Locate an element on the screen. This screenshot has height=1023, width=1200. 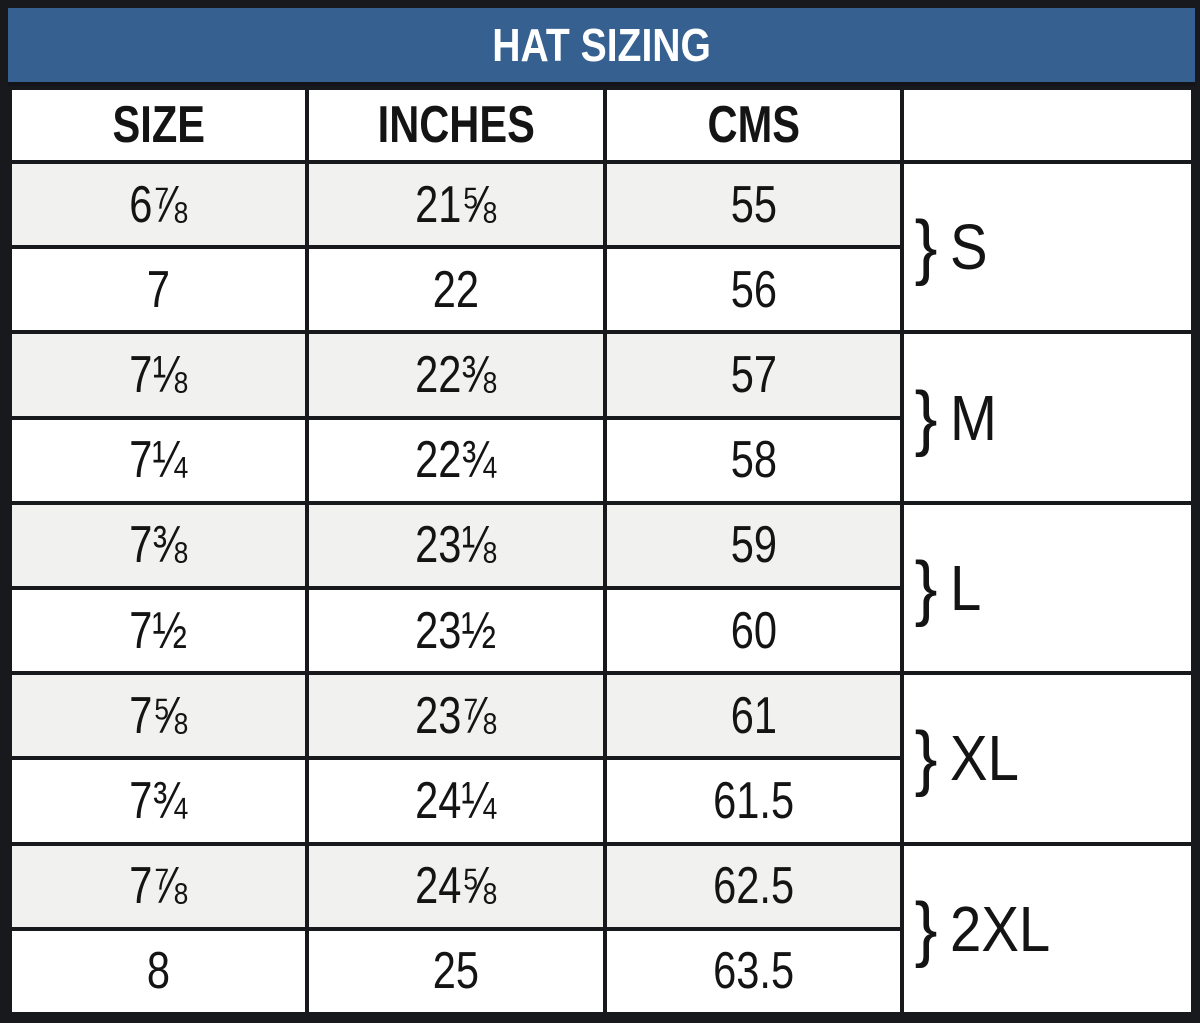
inches-cell: 24⅝ is located at coordinates (456, 886).